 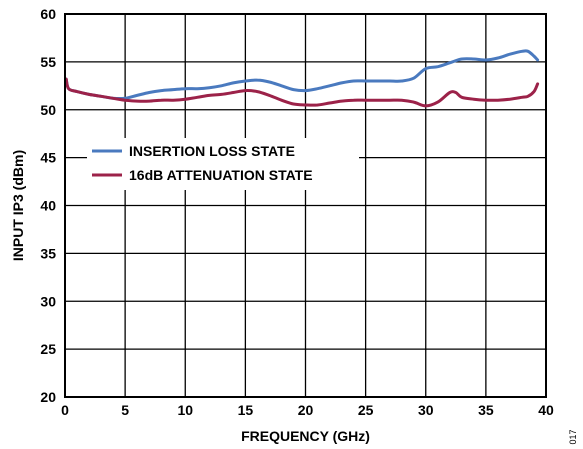 I want to click on x-tick-label: 25, so click(x=366, y=410).